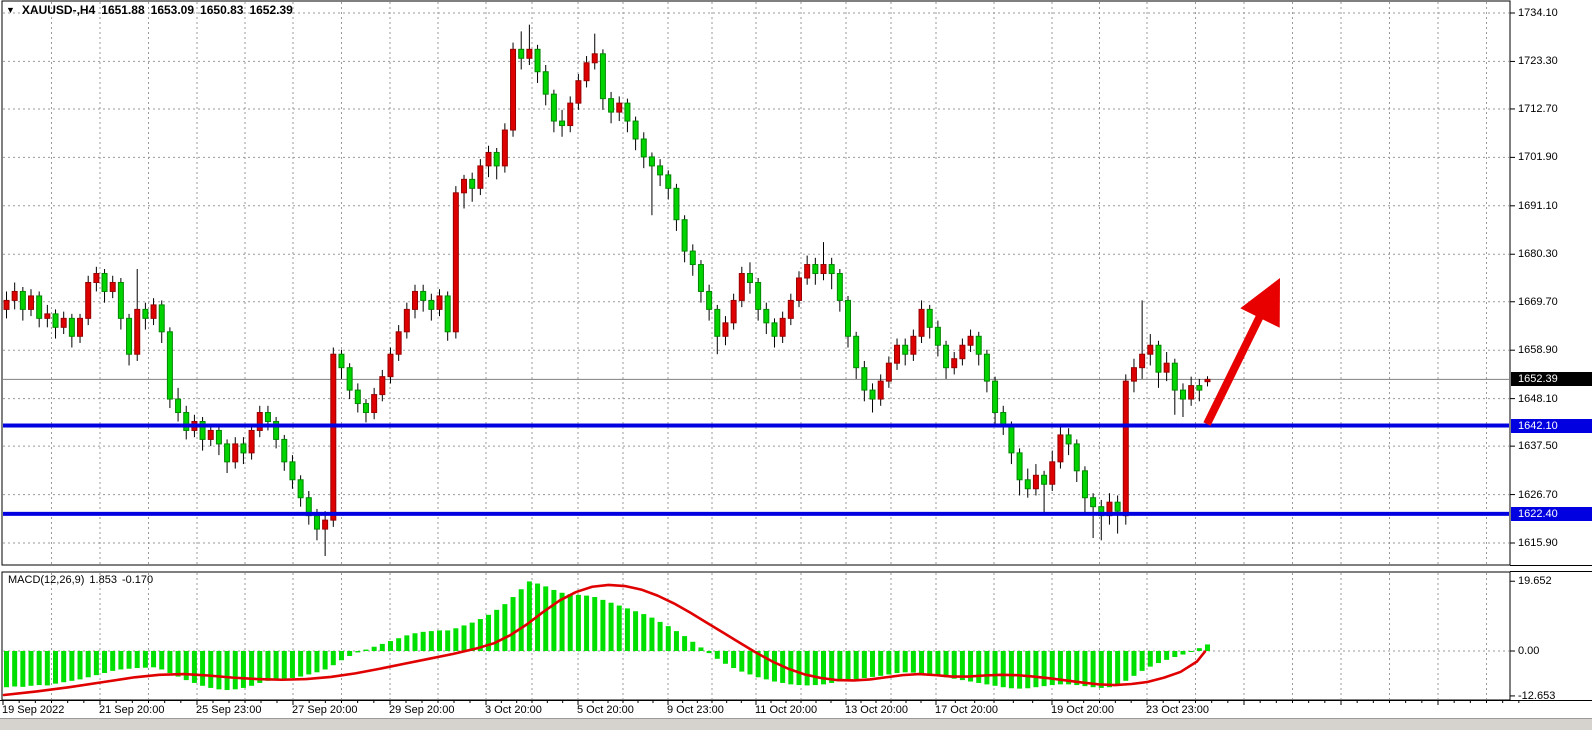 Image resolution: width=1592 pixels, height=730 pixels. Describe the element at coordinates (605, 710) in the screenshot. I see `time-axis-label: 5 Oct 20:00` at that location.